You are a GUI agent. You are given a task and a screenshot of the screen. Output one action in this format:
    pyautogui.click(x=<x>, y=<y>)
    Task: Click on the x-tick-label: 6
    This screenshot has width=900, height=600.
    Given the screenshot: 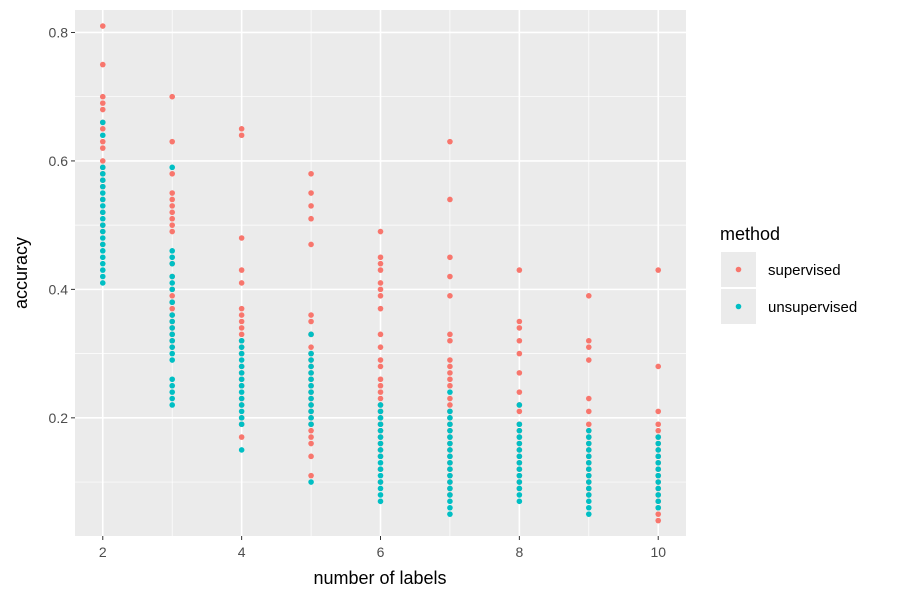 What is the action you would take?
    pyautogui.click(x=381, y=552)
    